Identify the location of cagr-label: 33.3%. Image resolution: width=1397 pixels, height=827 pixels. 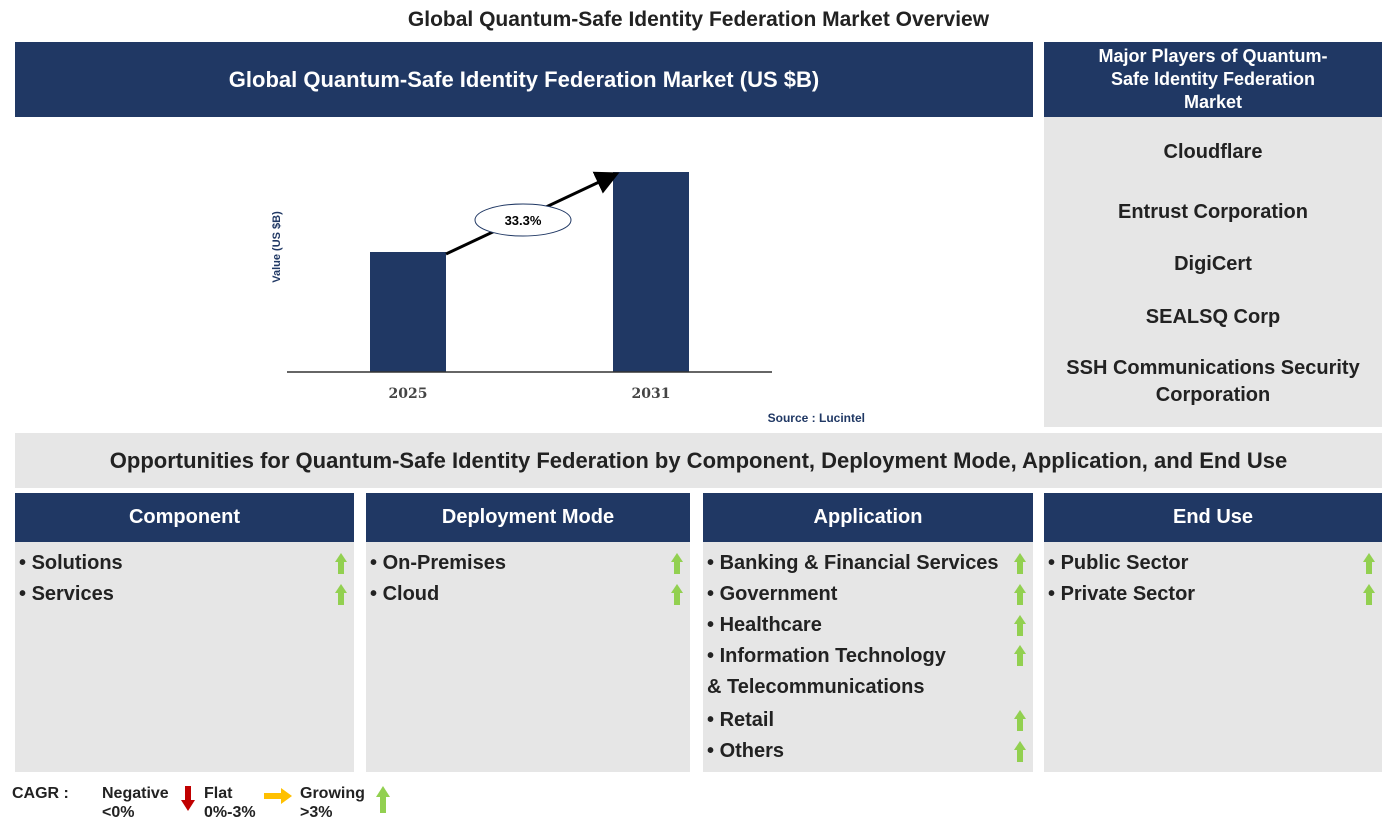
(523, 220).